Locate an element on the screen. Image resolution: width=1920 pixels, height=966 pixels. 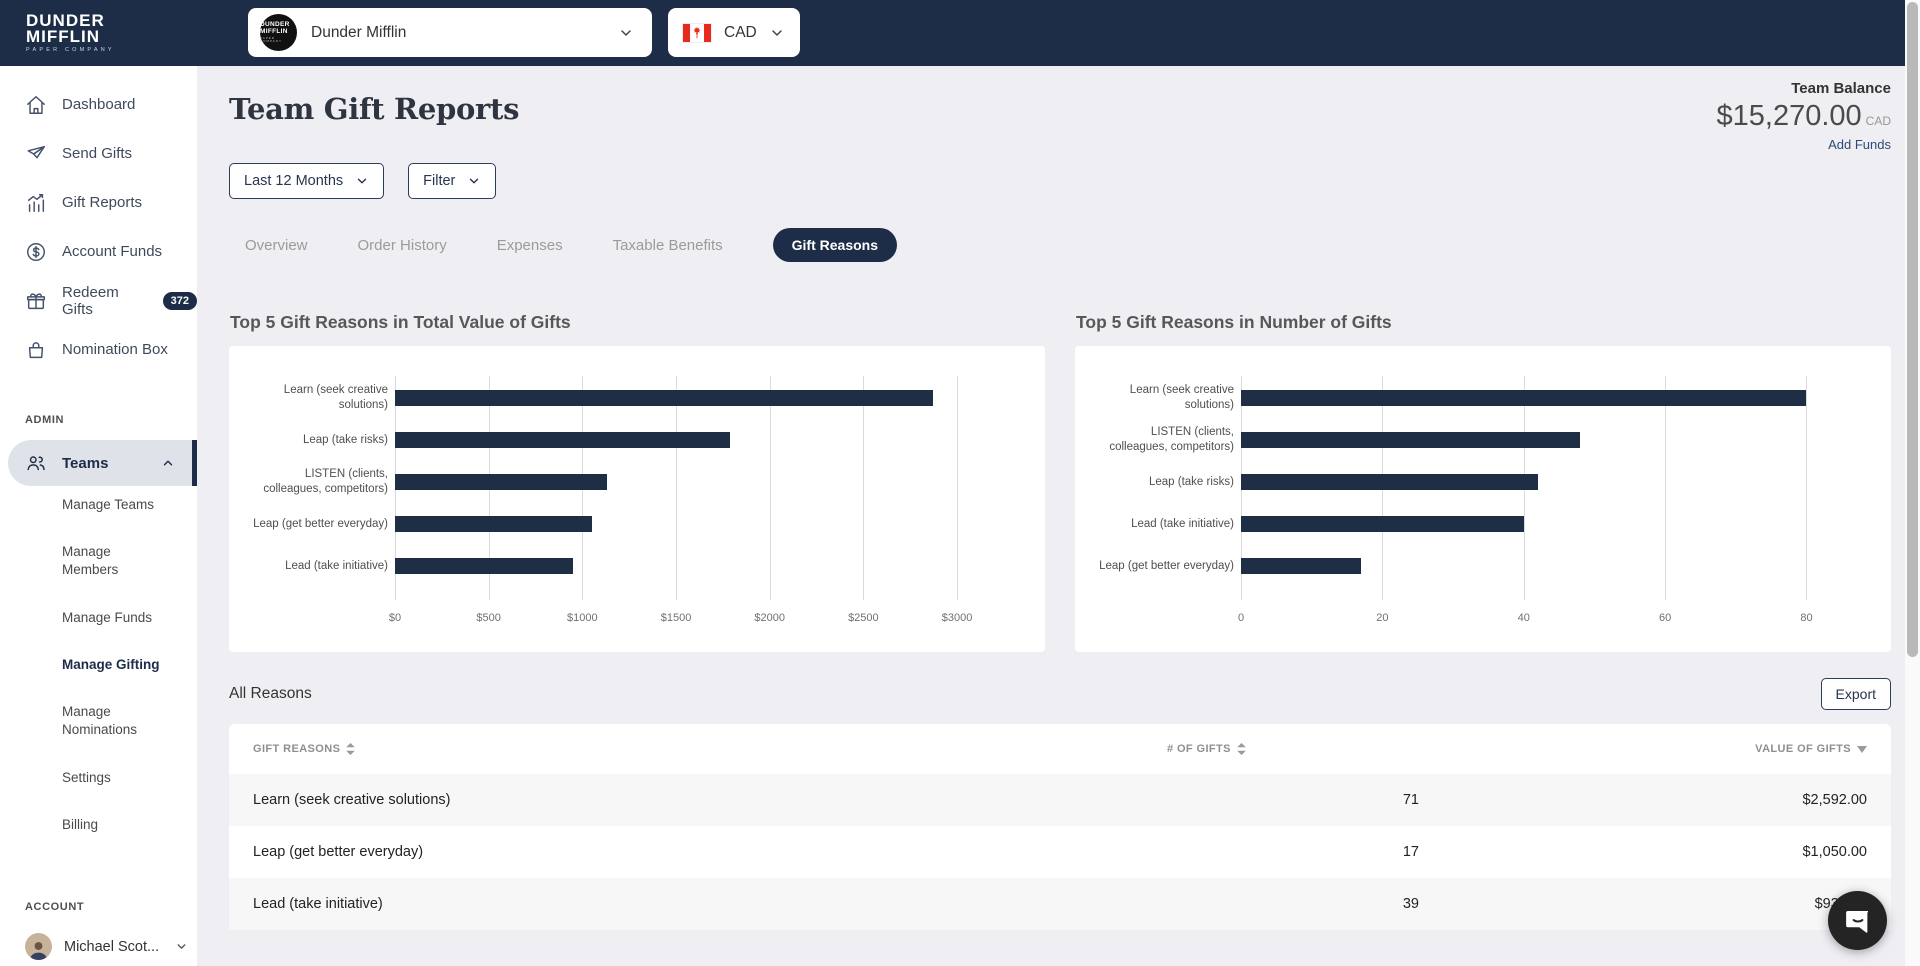
team-balance-amount: $15,270.00 CAD is located at coordinates (1804, 116).